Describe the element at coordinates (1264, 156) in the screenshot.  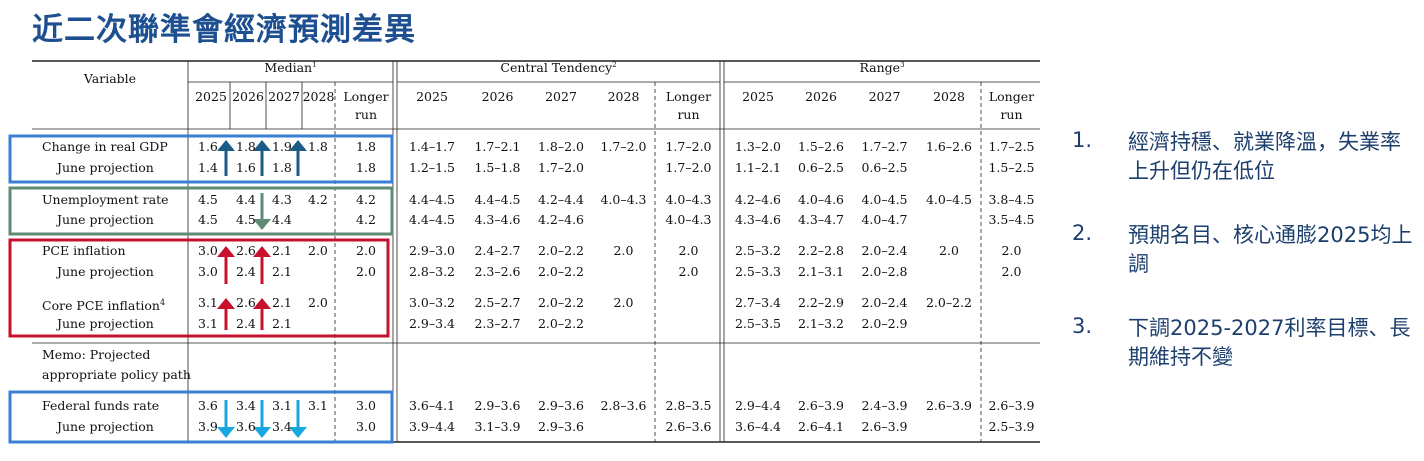
I see `note-text: 經濟持穩、就業降溫，失業率上升但仍在低位` at that location.